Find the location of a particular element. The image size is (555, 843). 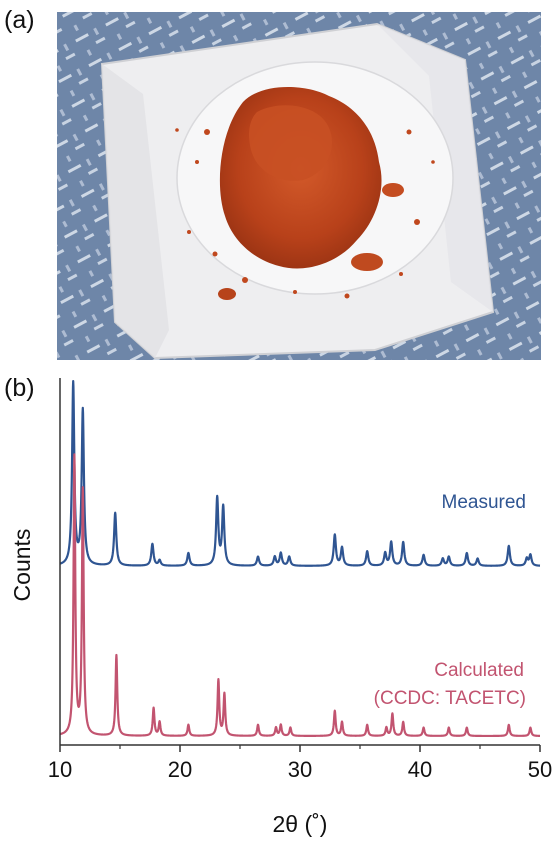

legend-measured: Measured is located at coordinates (484, 502).